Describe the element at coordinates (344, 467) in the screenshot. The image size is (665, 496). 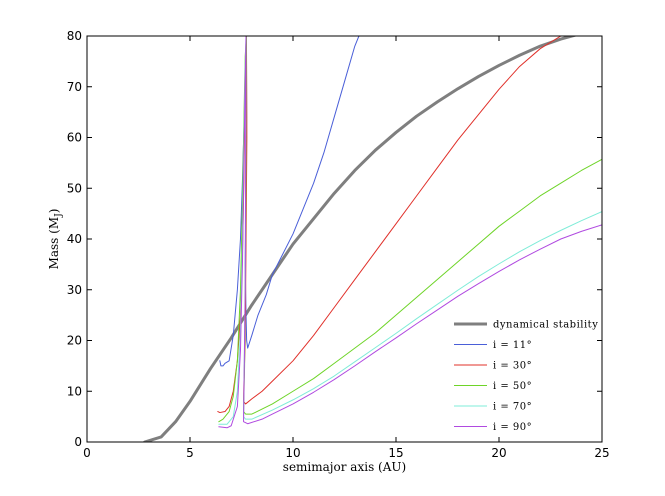
I see `x-axis-title: semimajor axis (AU)` at that location.